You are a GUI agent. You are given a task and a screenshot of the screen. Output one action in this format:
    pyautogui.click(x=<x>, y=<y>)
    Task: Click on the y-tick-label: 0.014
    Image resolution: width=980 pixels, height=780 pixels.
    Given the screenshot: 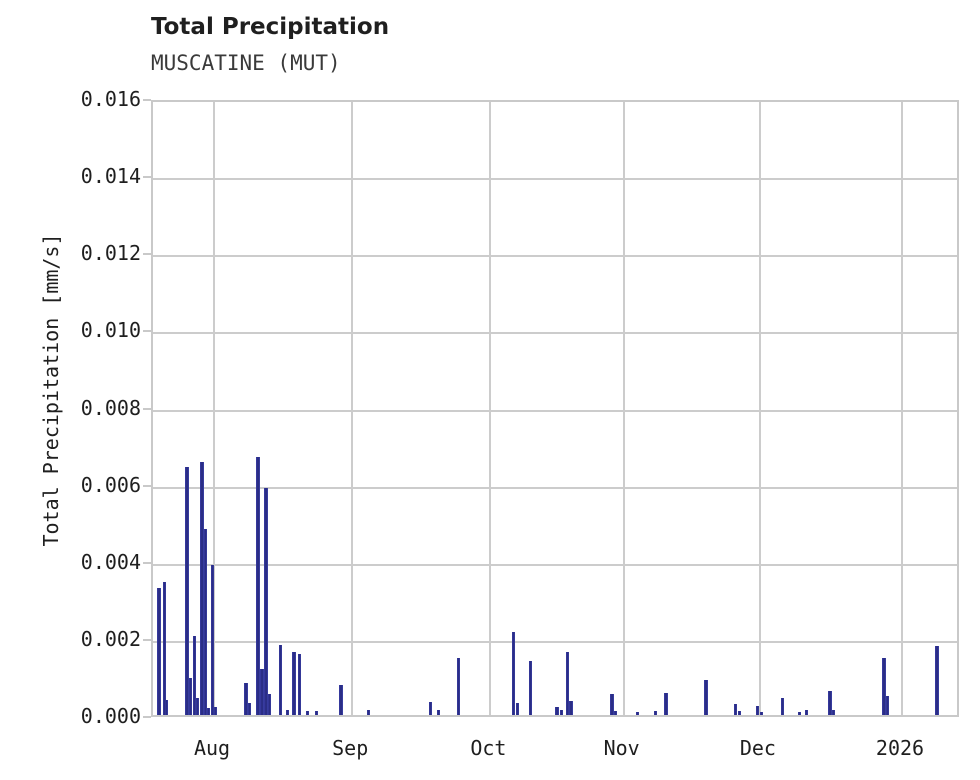 What is the action you would take?
    pyautogui.click(x=110, y=176)
    